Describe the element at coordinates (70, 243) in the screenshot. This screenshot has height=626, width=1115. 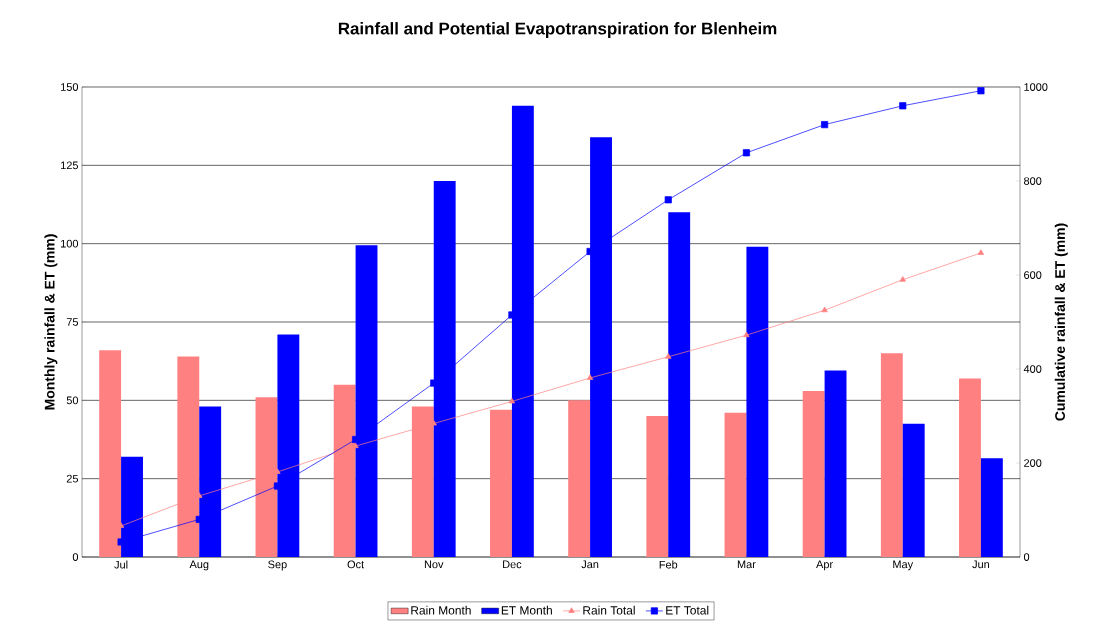
I see `y-tick-label: 100` at that location.